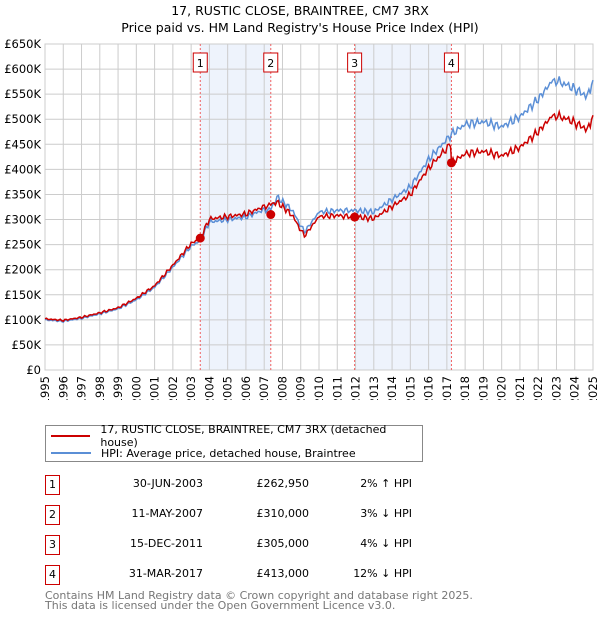  Describe the element at coordinates (264, 388) in the screenshot. I see `x-tick-label: 2007` at that location.